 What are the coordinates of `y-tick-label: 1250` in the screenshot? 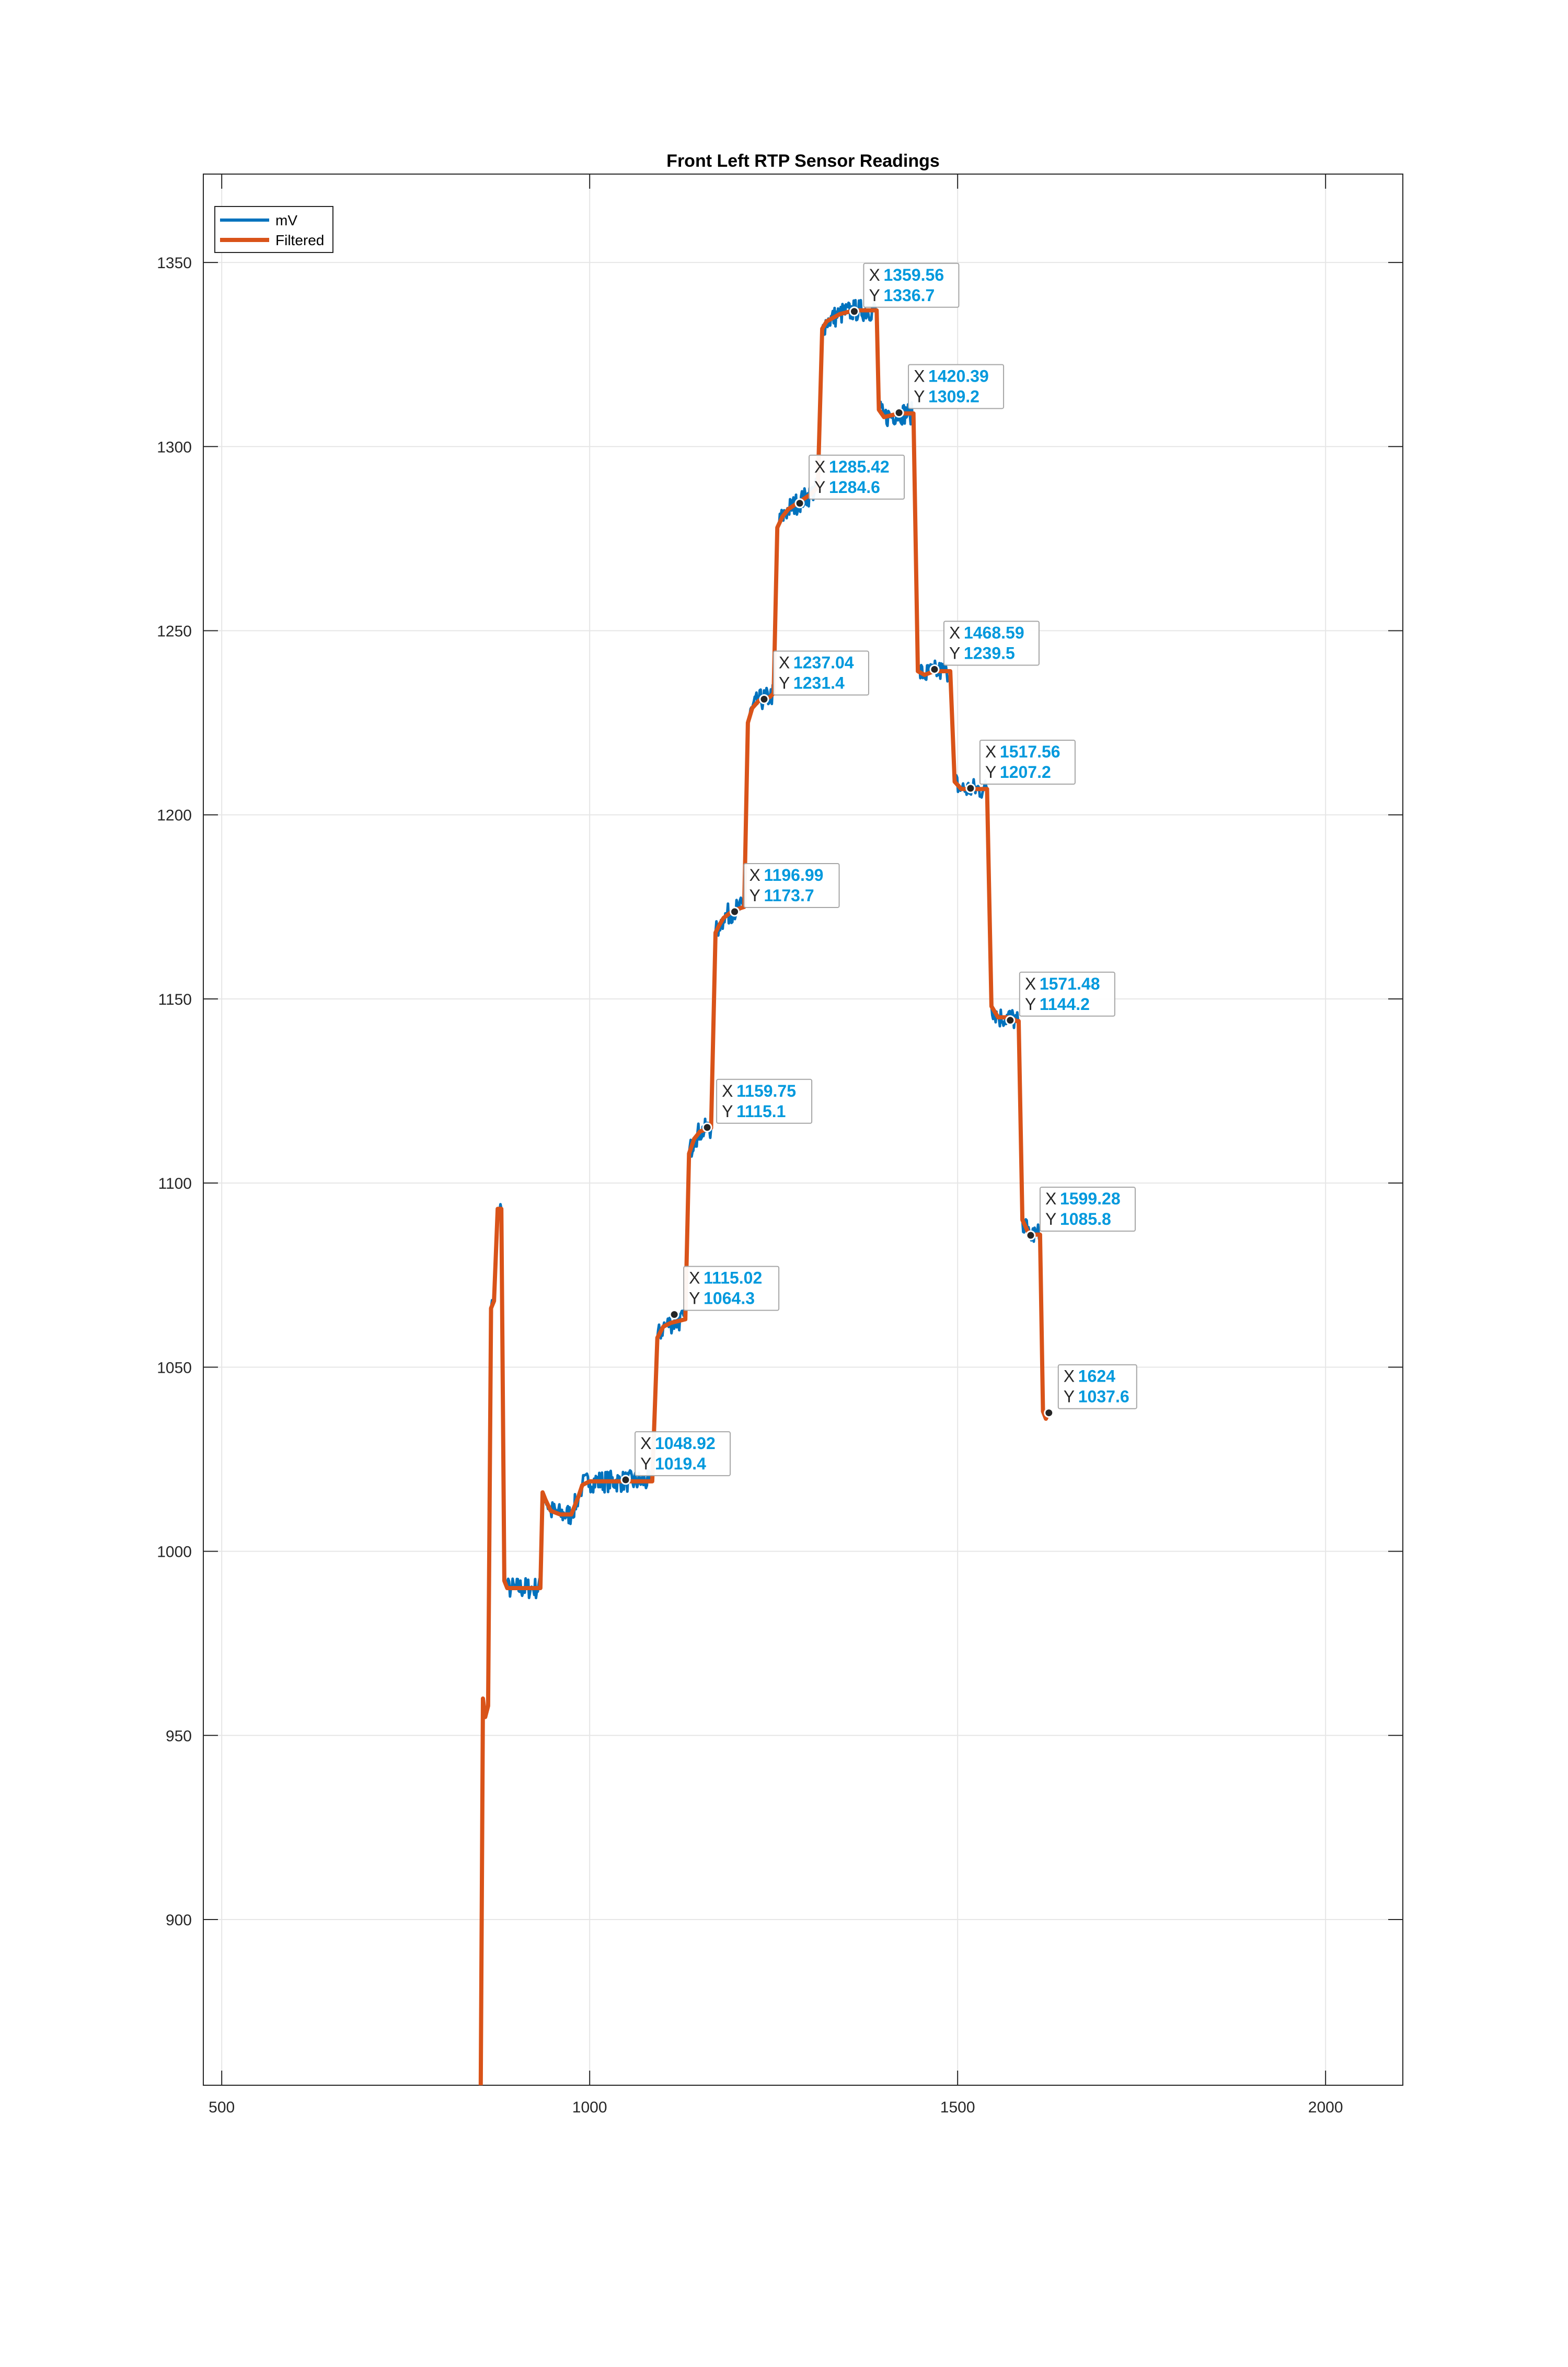 It's located at (174, 631).